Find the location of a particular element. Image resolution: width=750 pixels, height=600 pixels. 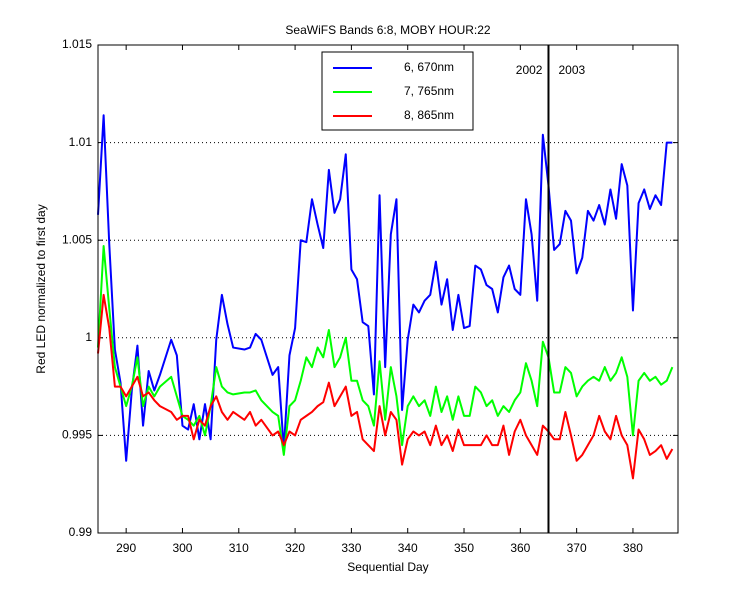

y-tick-label: 0.99 is located at coordinates (81, 532).